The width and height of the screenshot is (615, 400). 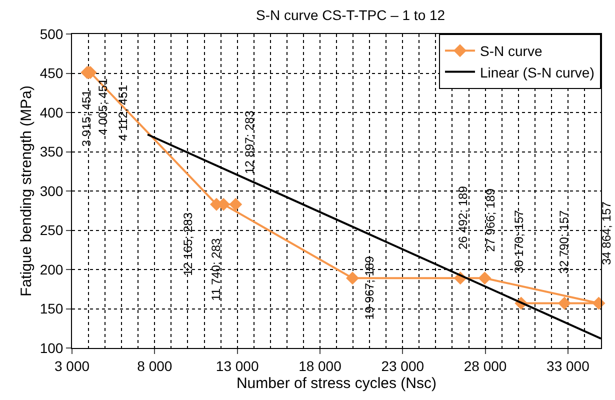 What do you see at coordinates (52, 308) in the screenshot?
I see `y-tick-label: 150` at bounding box center [52, 308].